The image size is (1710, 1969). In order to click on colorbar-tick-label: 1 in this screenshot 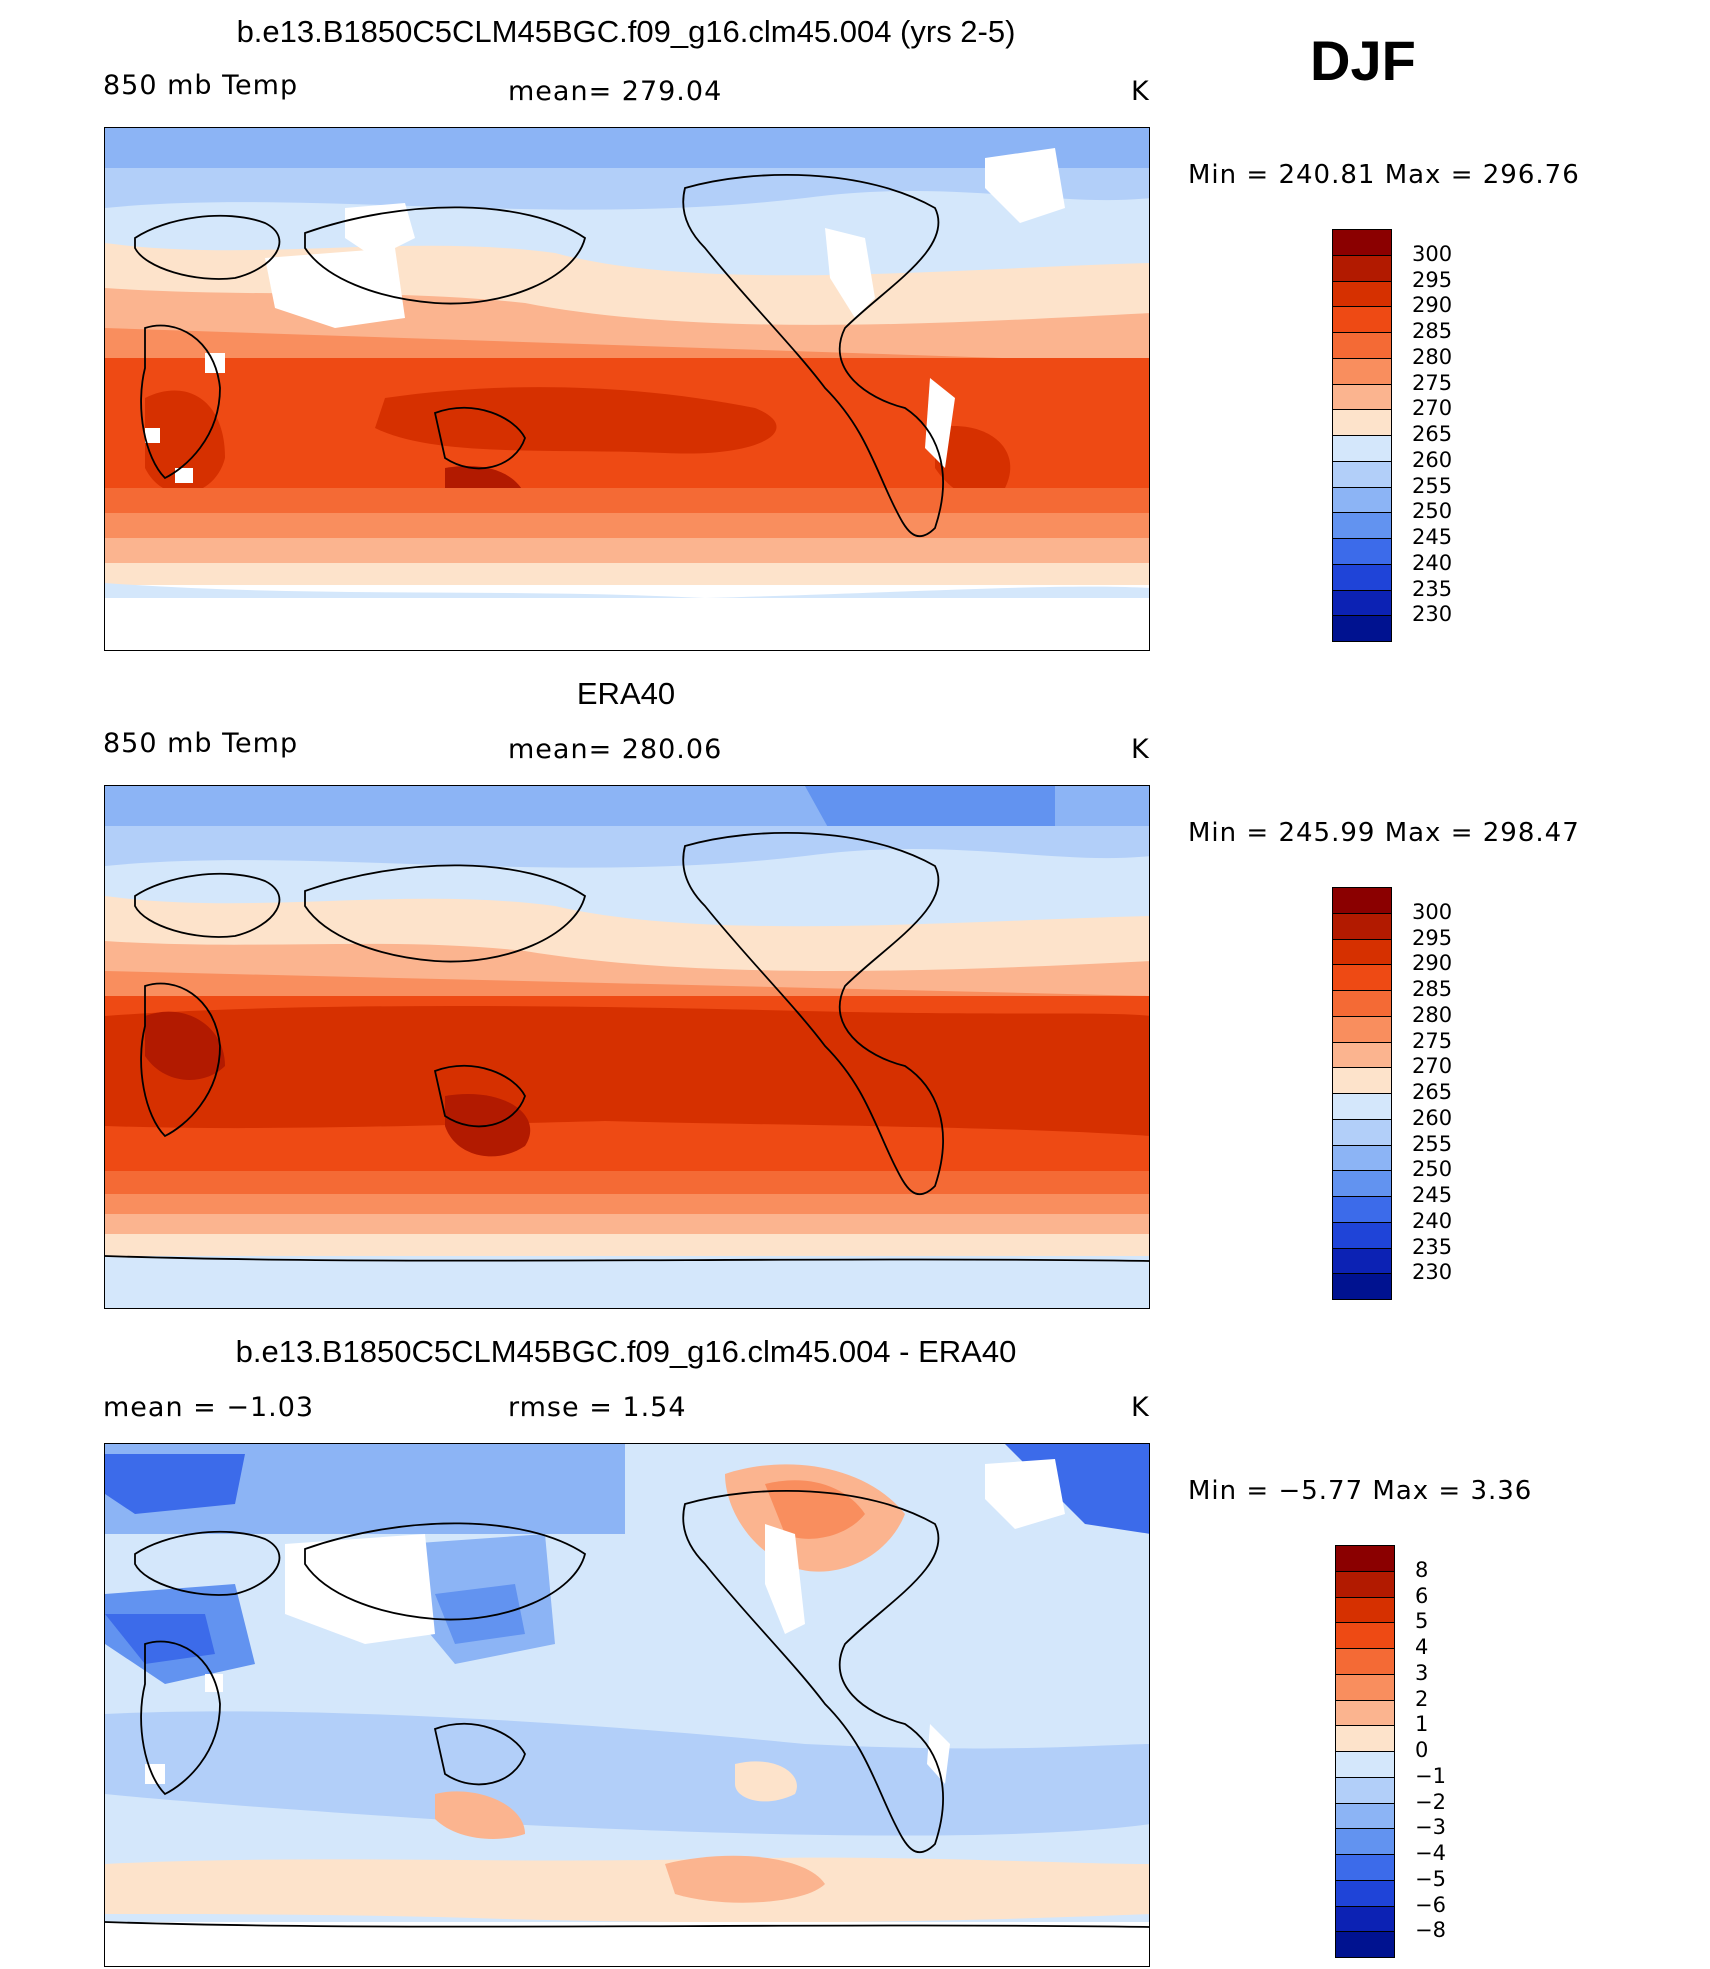, I will do `click(1422, 1724)`.